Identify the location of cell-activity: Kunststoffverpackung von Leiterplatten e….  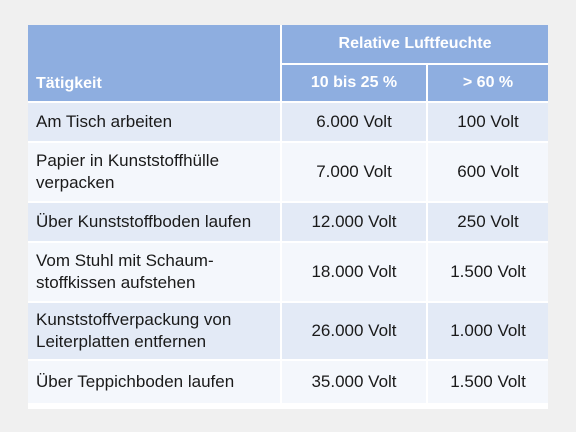
(154, 330).